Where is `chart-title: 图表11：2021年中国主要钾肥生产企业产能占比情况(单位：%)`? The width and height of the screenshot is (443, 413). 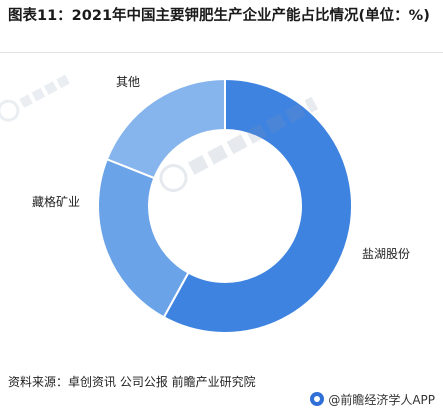
chart-title: 图表11：2021年中国主要钾肥生产企业产能占比情况(单位：%) is located at coordinates (219, 16).